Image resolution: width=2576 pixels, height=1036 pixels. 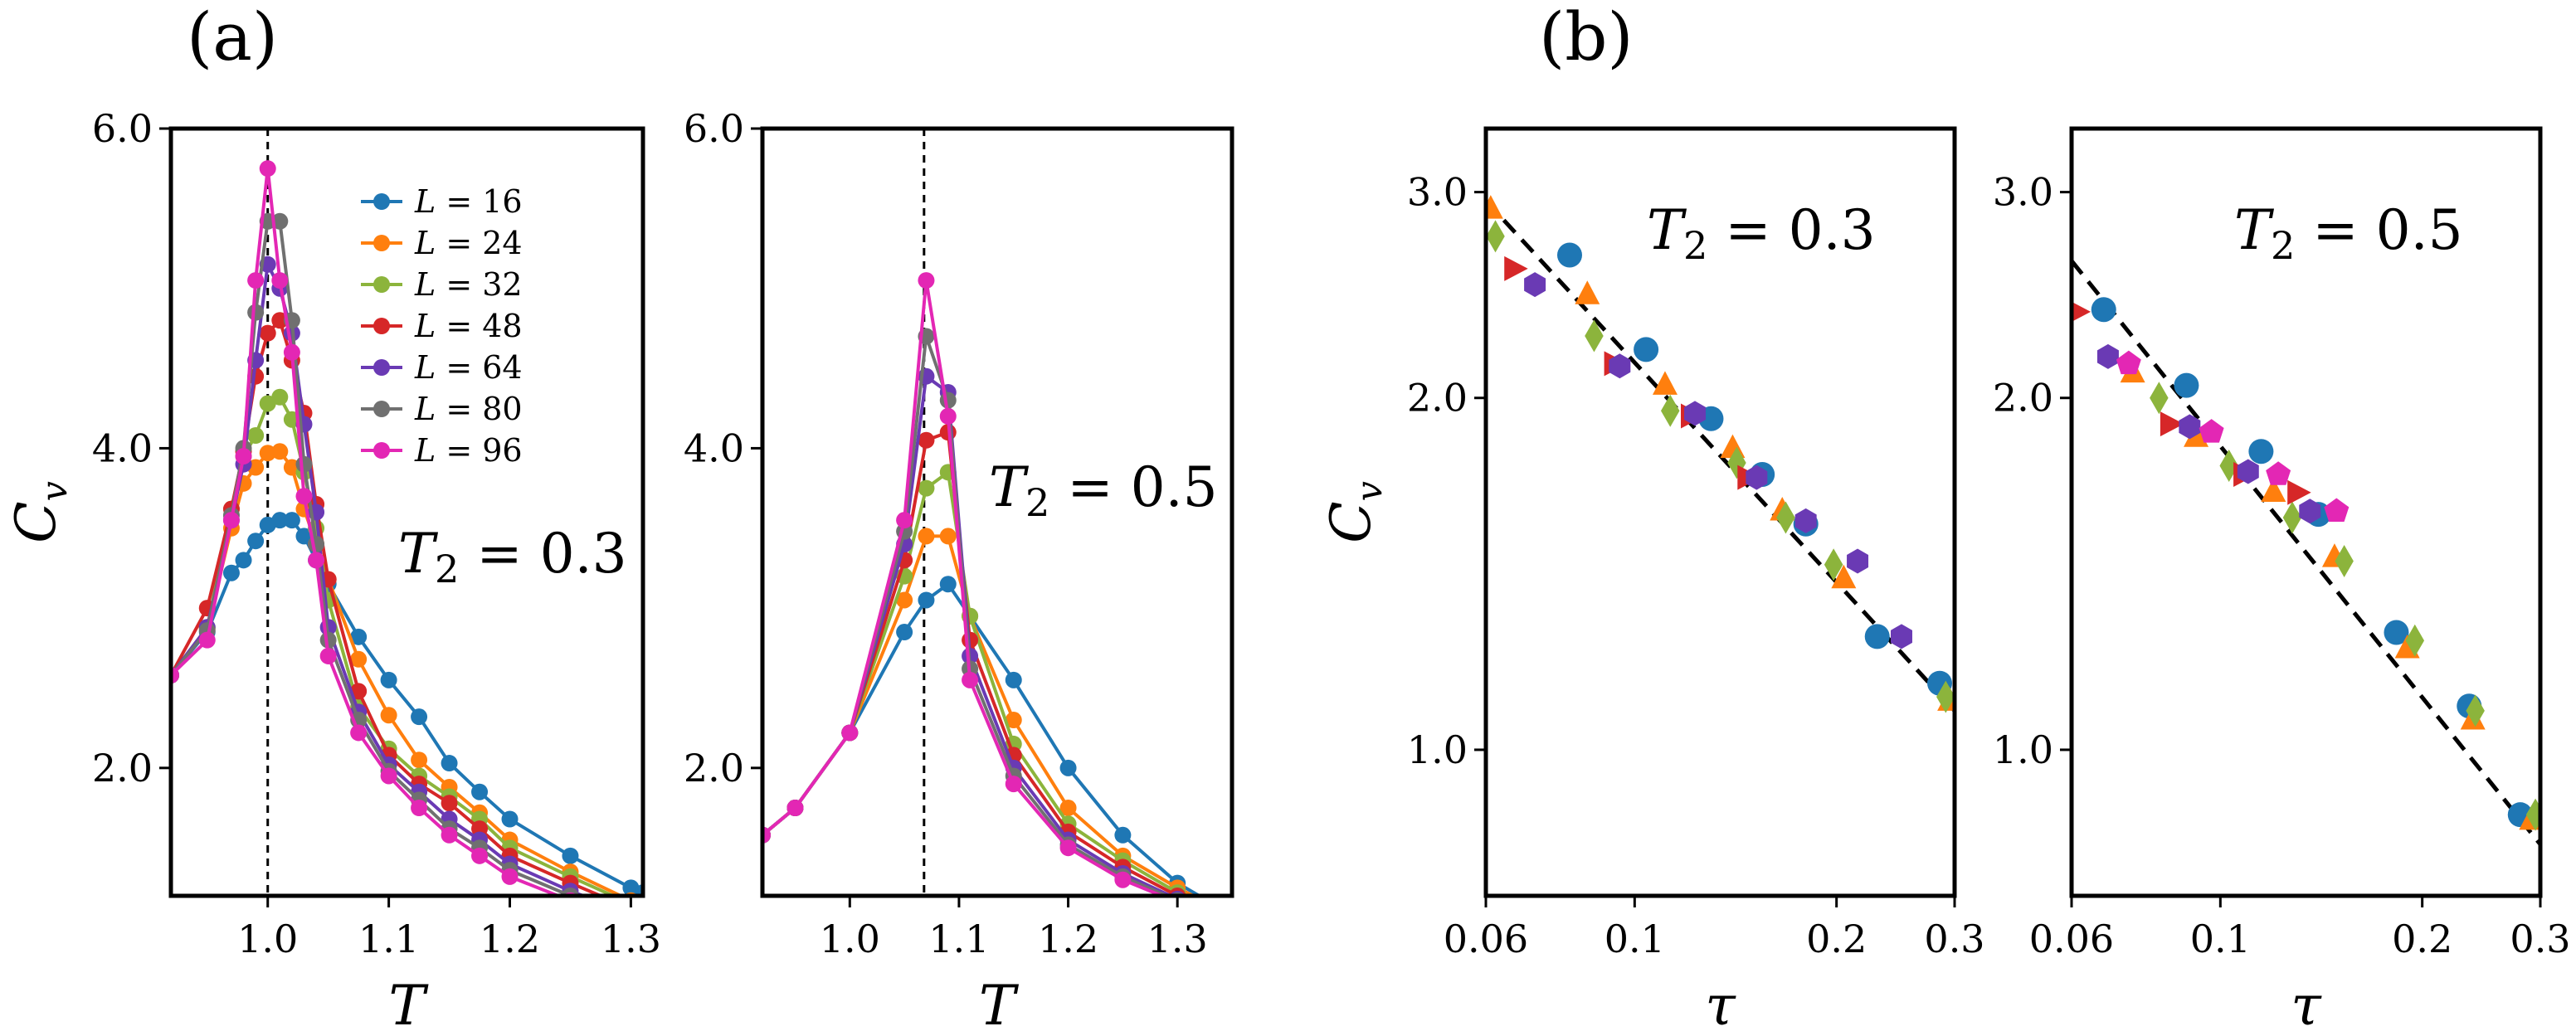 What do you see at coordinates (512, 556) in the screenshot?
I see `annotation-t2: T2 = 0.3` at bounding box center [512, 556].